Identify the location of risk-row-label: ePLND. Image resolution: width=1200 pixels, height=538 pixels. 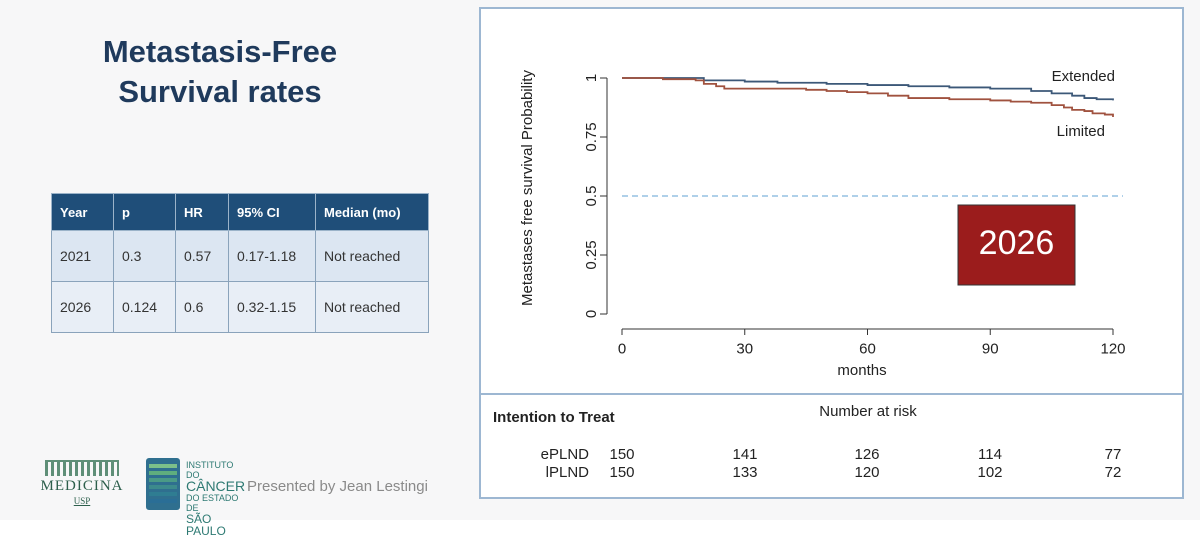
(565, 454).